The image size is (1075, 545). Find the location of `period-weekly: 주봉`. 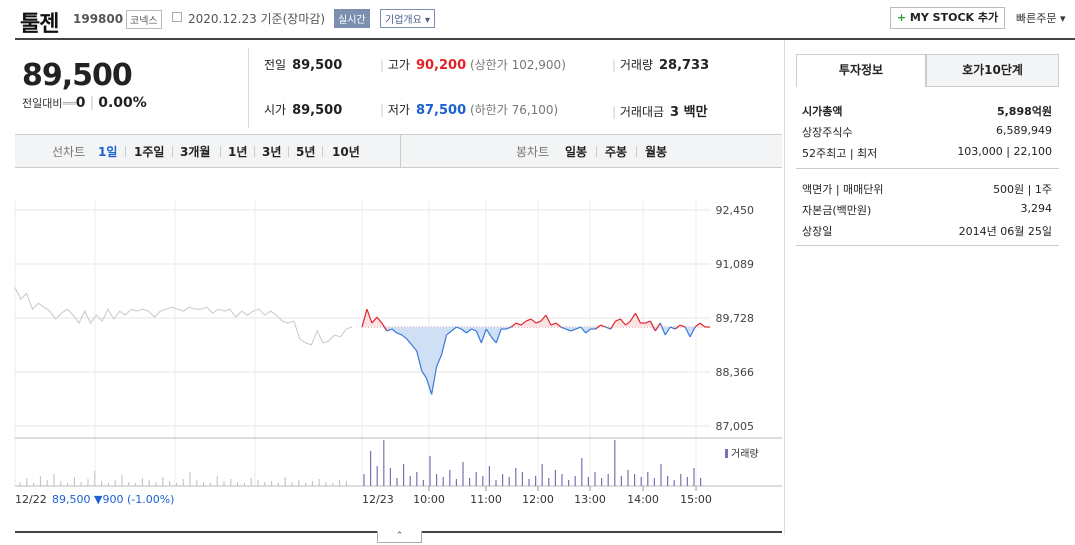

period-weekly: 주봉 is located at coordinates (616, 152).